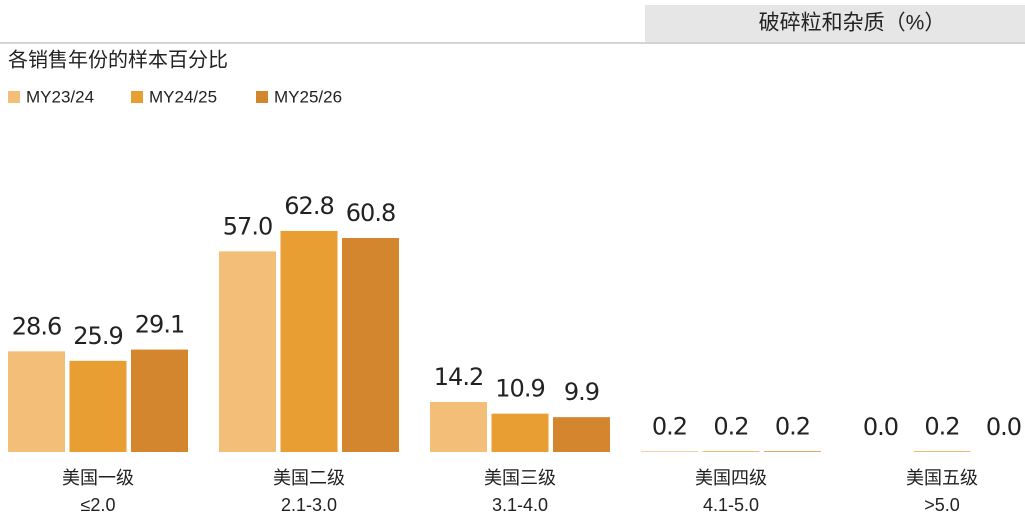 The width and height of the screenshot is (1025, 516). I want to click on x-tick-label: ≤2.0, so click(98, 505).